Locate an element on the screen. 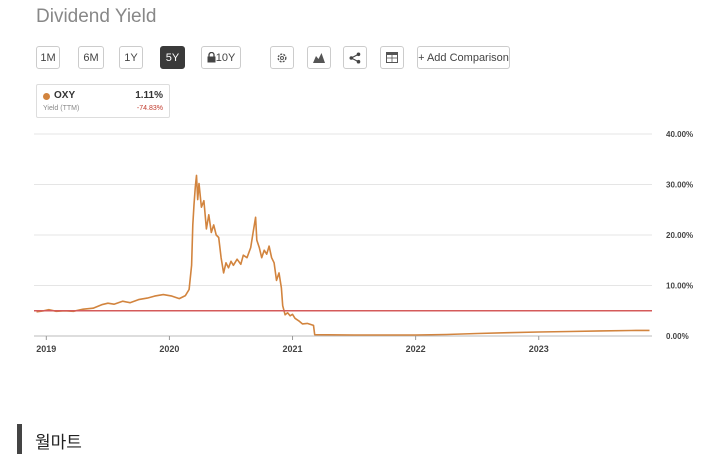 The width and height of the screenshot is (716, 473). legend-sublabel: Yield (TTM) is located at coordinates (61, 108).